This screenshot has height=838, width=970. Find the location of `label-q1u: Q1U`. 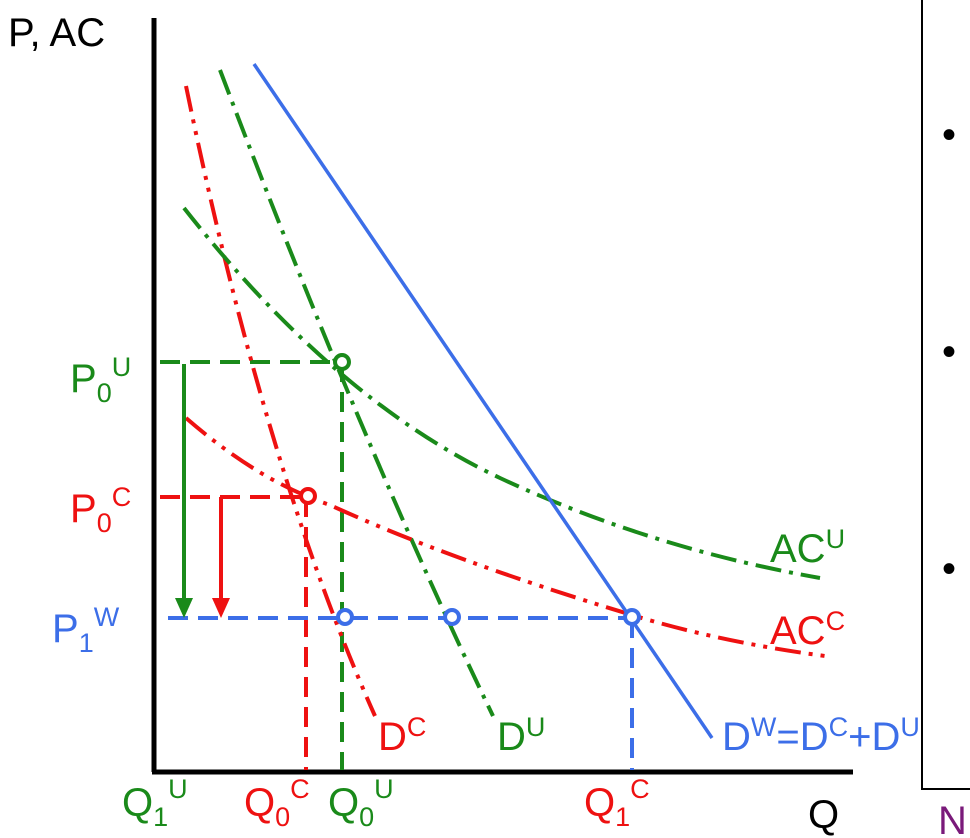

label-q1u: Q1U is located at coordinates (155, 803).